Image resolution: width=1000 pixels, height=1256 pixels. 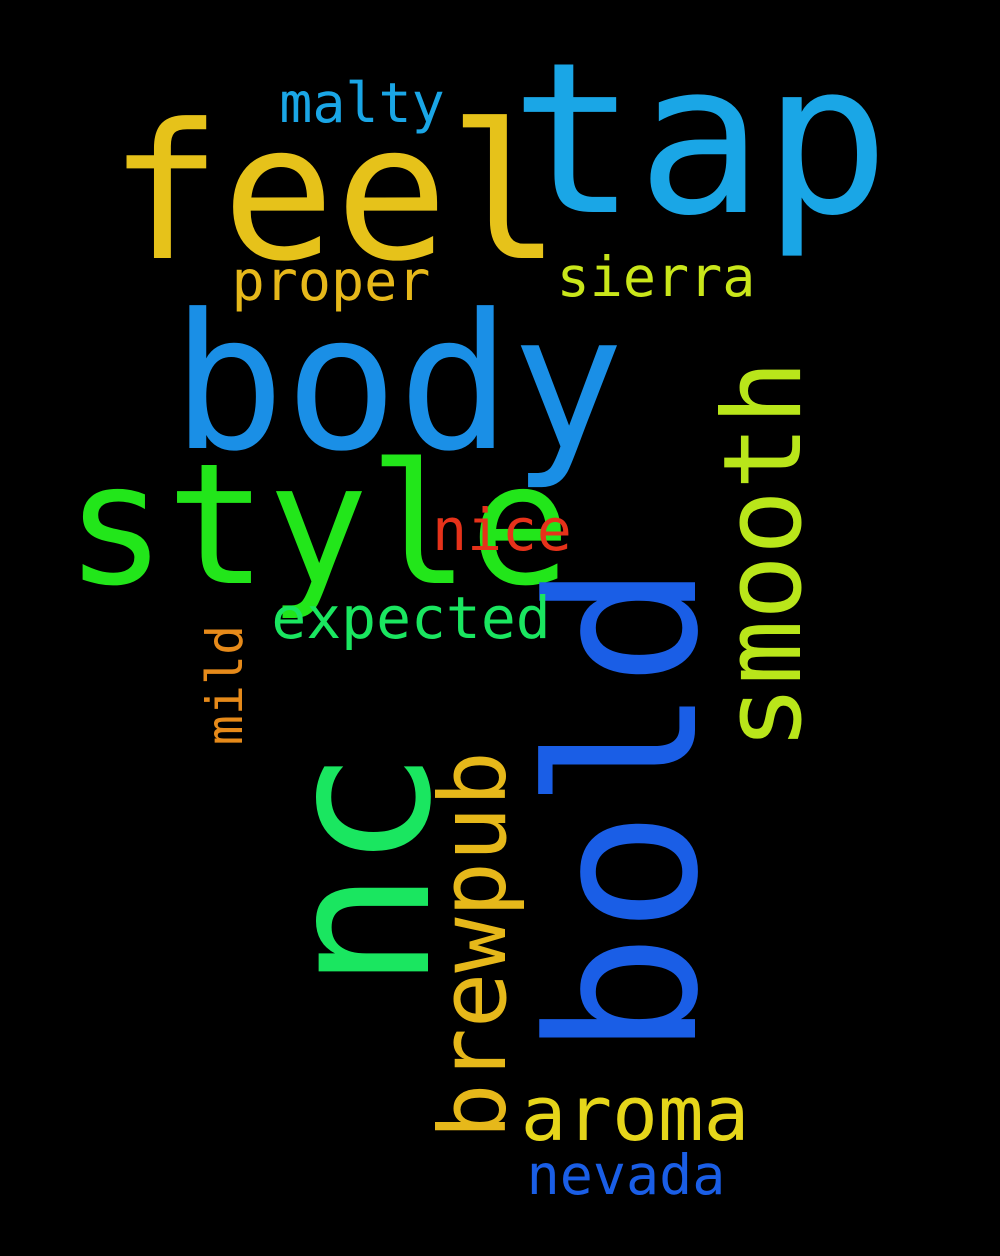 What do you see at coordinates (763, 555) in the screenshot?
I see `word-smooth: smooth` at bounding box center [763, 555].